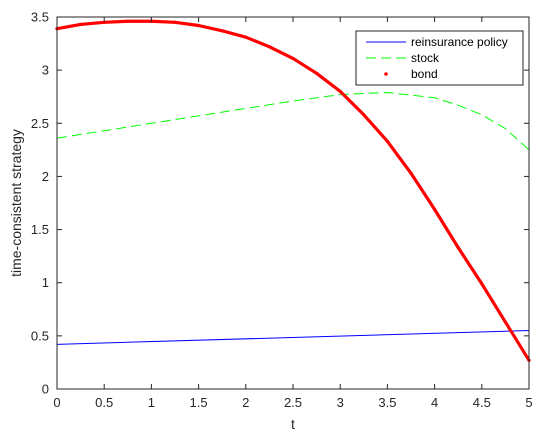 The width and height of the screenshot is (550, 440). What do you see at coordinates (424, 74) in the screenshot?
I see `legend-label-2: bond` at bounding box center [424, 74].